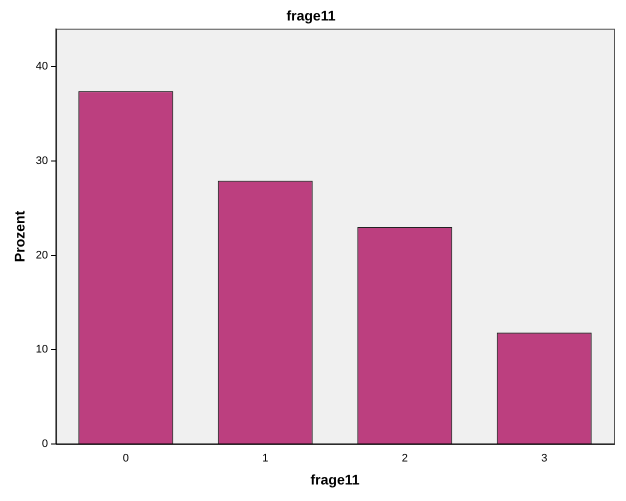 Image resolution: width=626 pixels, height=501 pixels. What do you see at coordinates (125, 458) in the screenshot?
I see `x-tick-label: 0` at bounding box center [125, 458].